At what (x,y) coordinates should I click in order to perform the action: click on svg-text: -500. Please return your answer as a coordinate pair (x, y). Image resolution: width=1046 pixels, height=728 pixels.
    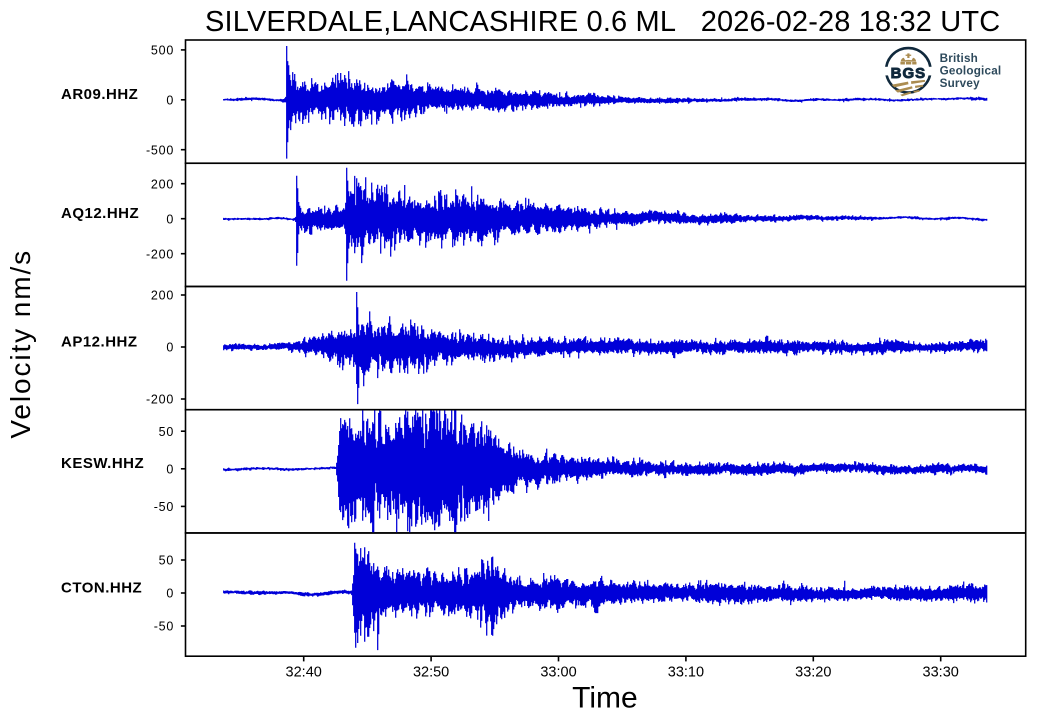
    Looking at the image, I should click on (160, 150).